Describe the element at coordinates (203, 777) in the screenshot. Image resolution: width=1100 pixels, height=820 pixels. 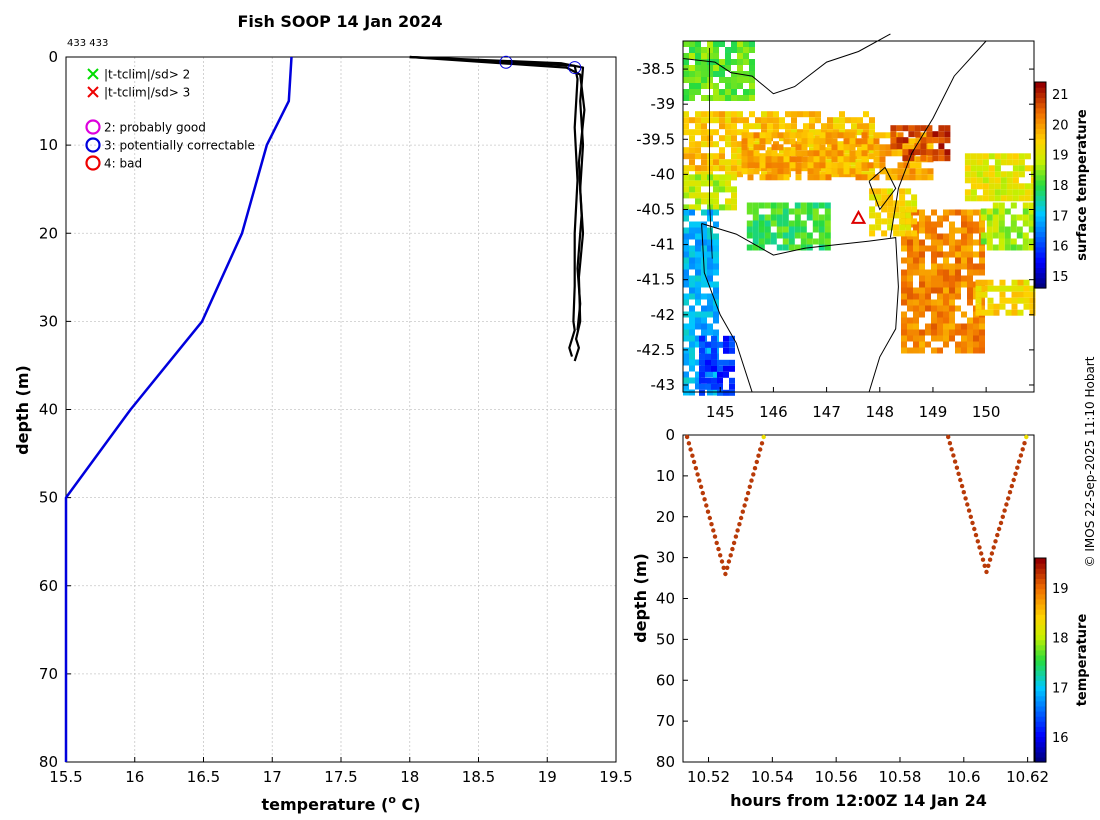
I see `x-tick-label: 16.5` at that location.